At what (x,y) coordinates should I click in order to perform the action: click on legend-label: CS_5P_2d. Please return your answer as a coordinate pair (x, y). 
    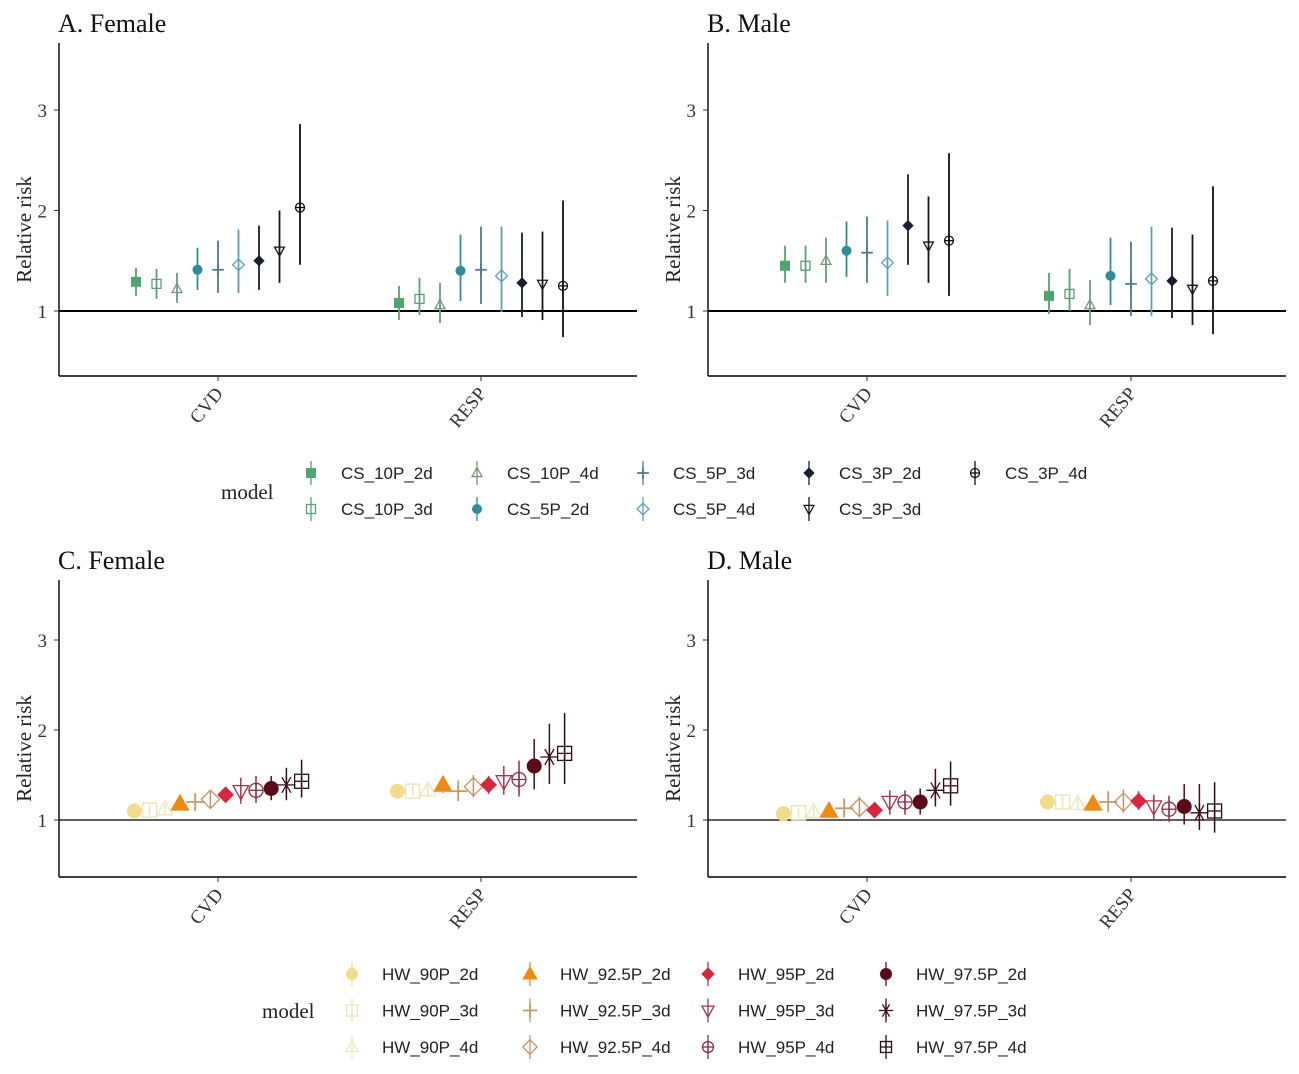
    Looking at the image, I should click on (548, 509).